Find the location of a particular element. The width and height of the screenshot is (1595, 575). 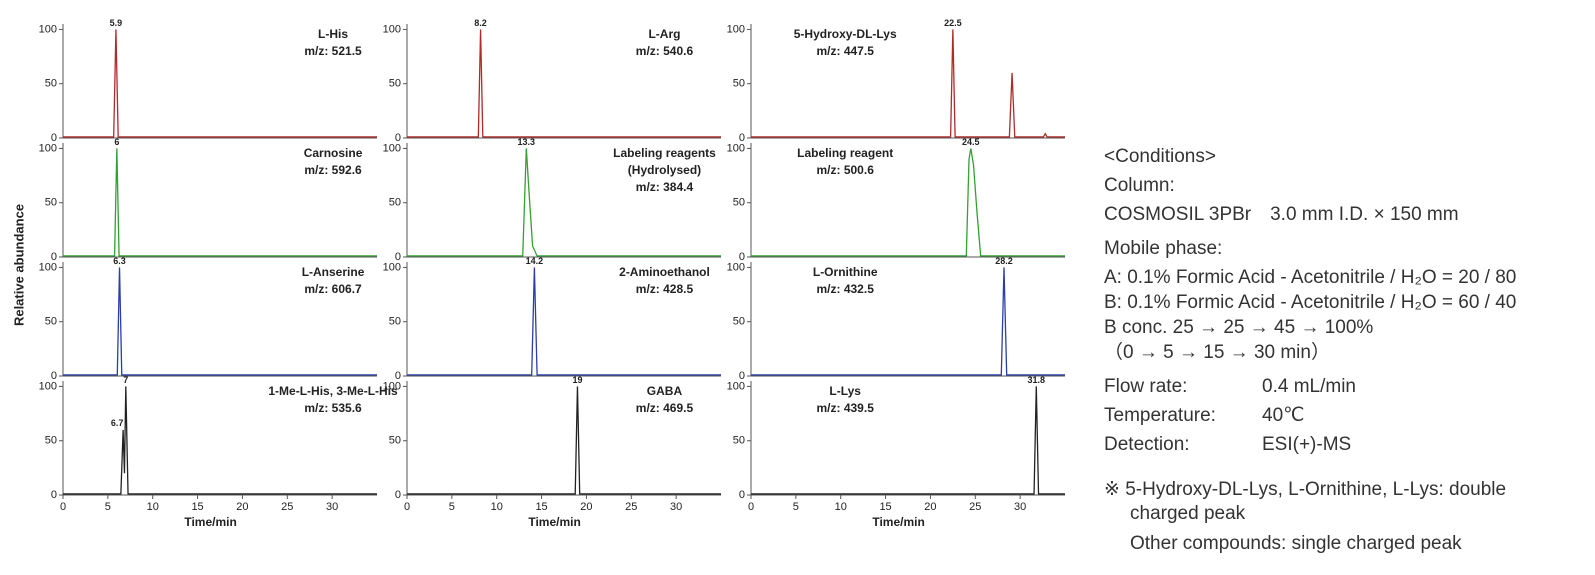

panel-subtitle: m/z: 606.7 is located at coordinates (333, 289).